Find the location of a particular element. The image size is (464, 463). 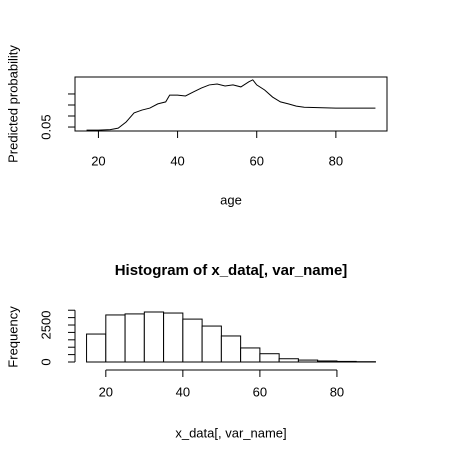

y-axis-label: Frequency is located at coordinates (12, 337).